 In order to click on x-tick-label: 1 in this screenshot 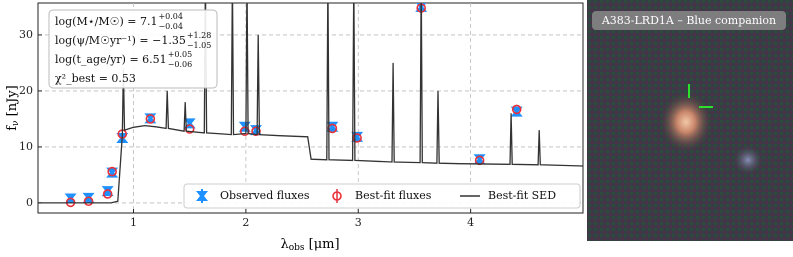, I will do `click(133, 222)`.